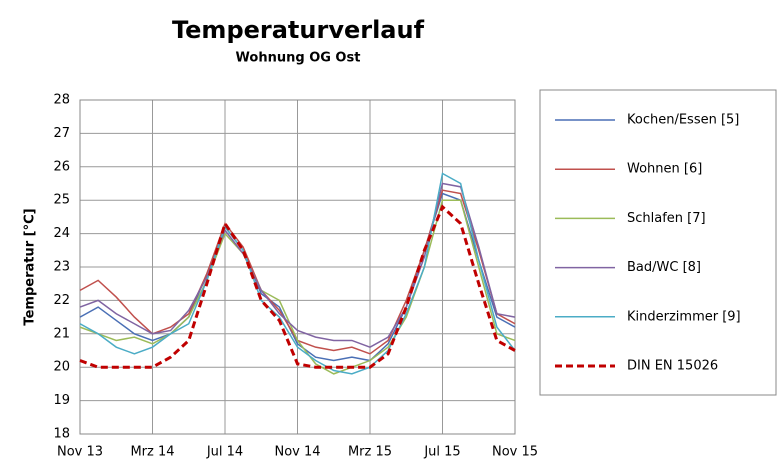 This screenshot has height=470, width=782. Describe the element at coordinates (61, 100) in the screenshot. I see `y-tick-label: 28` at that location.